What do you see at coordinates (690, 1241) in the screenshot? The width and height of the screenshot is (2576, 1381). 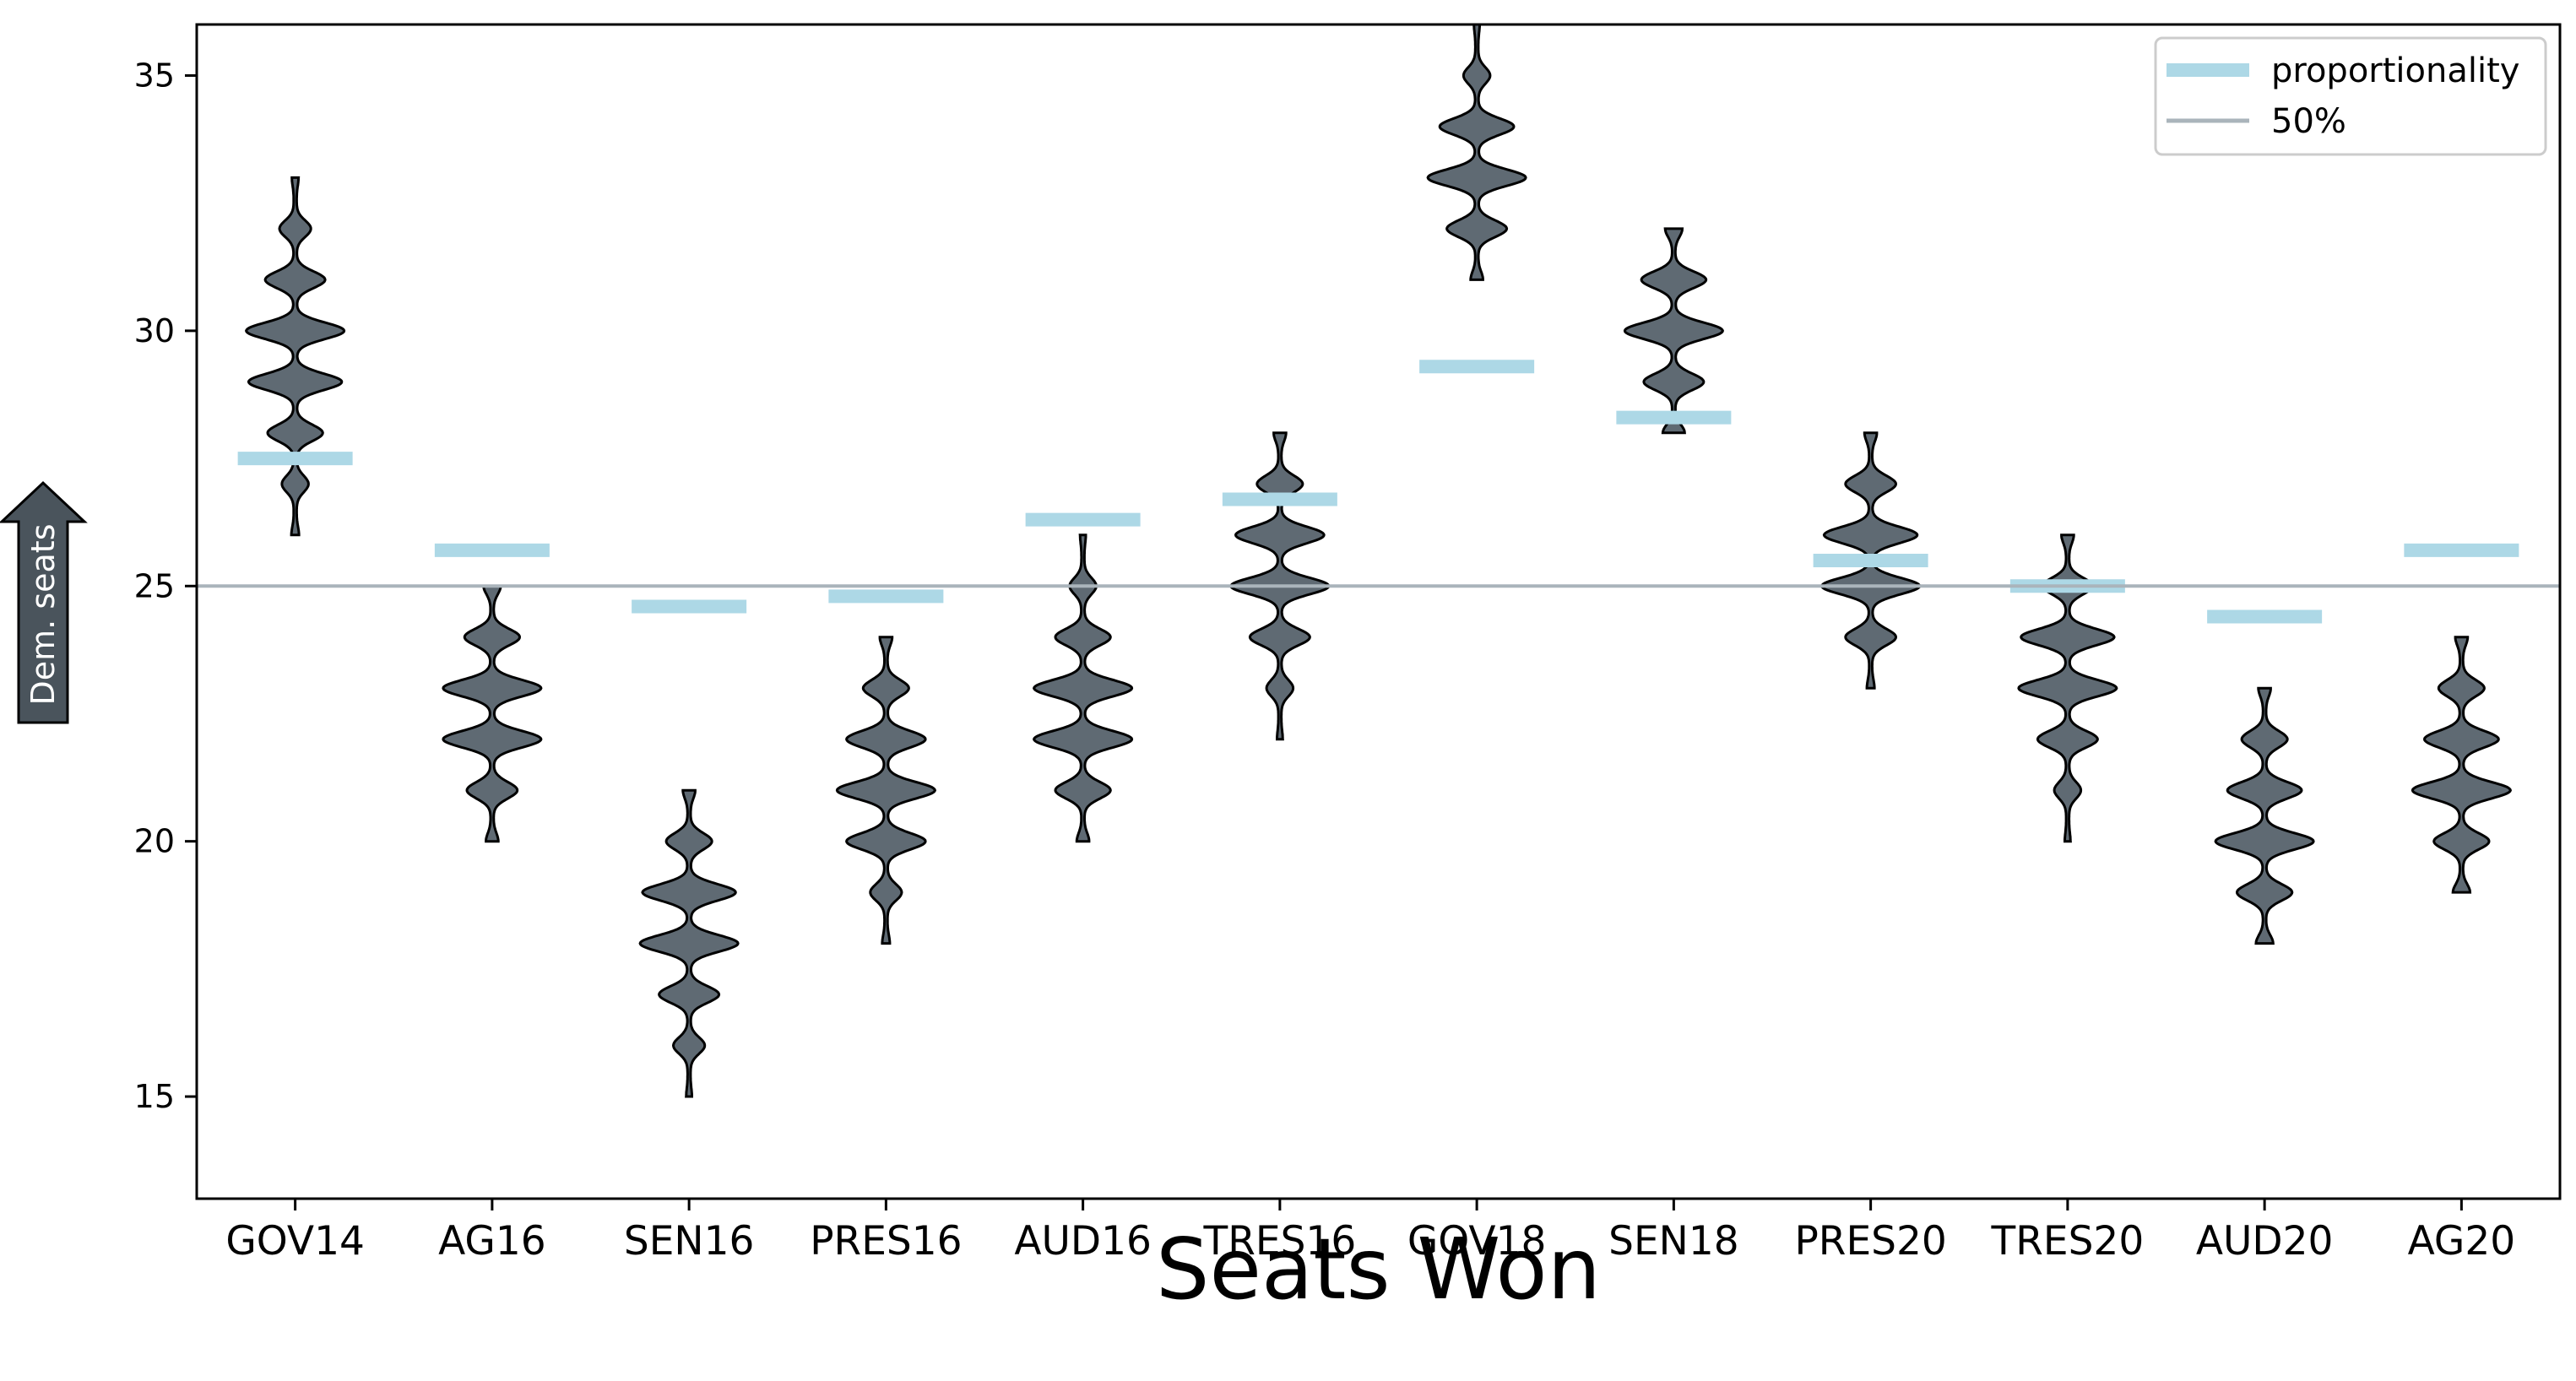 I see `x-tick-label: SEN16` at bounding box center [690, 1241].